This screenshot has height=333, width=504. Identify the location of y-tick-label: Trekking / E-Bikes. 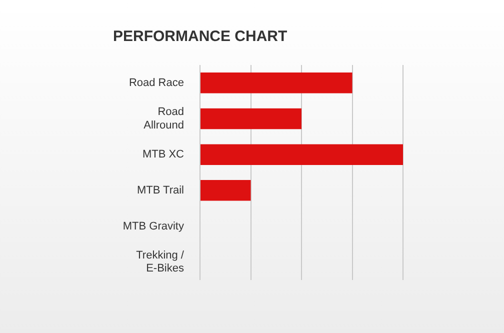
(160, 262).